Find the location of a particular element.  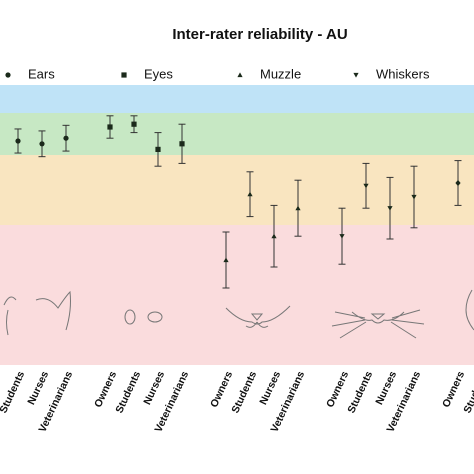

muzzle-drawing is located at coordinates (258, 316).